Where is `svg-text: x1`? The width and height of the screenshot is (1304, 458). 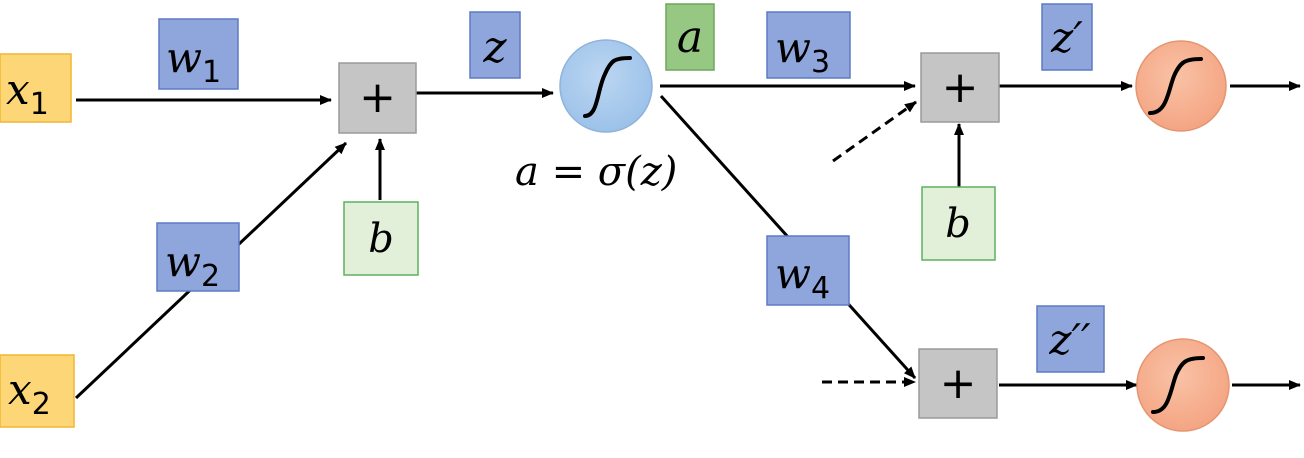 svg-text: x1 is located at coordinates (27, 93).